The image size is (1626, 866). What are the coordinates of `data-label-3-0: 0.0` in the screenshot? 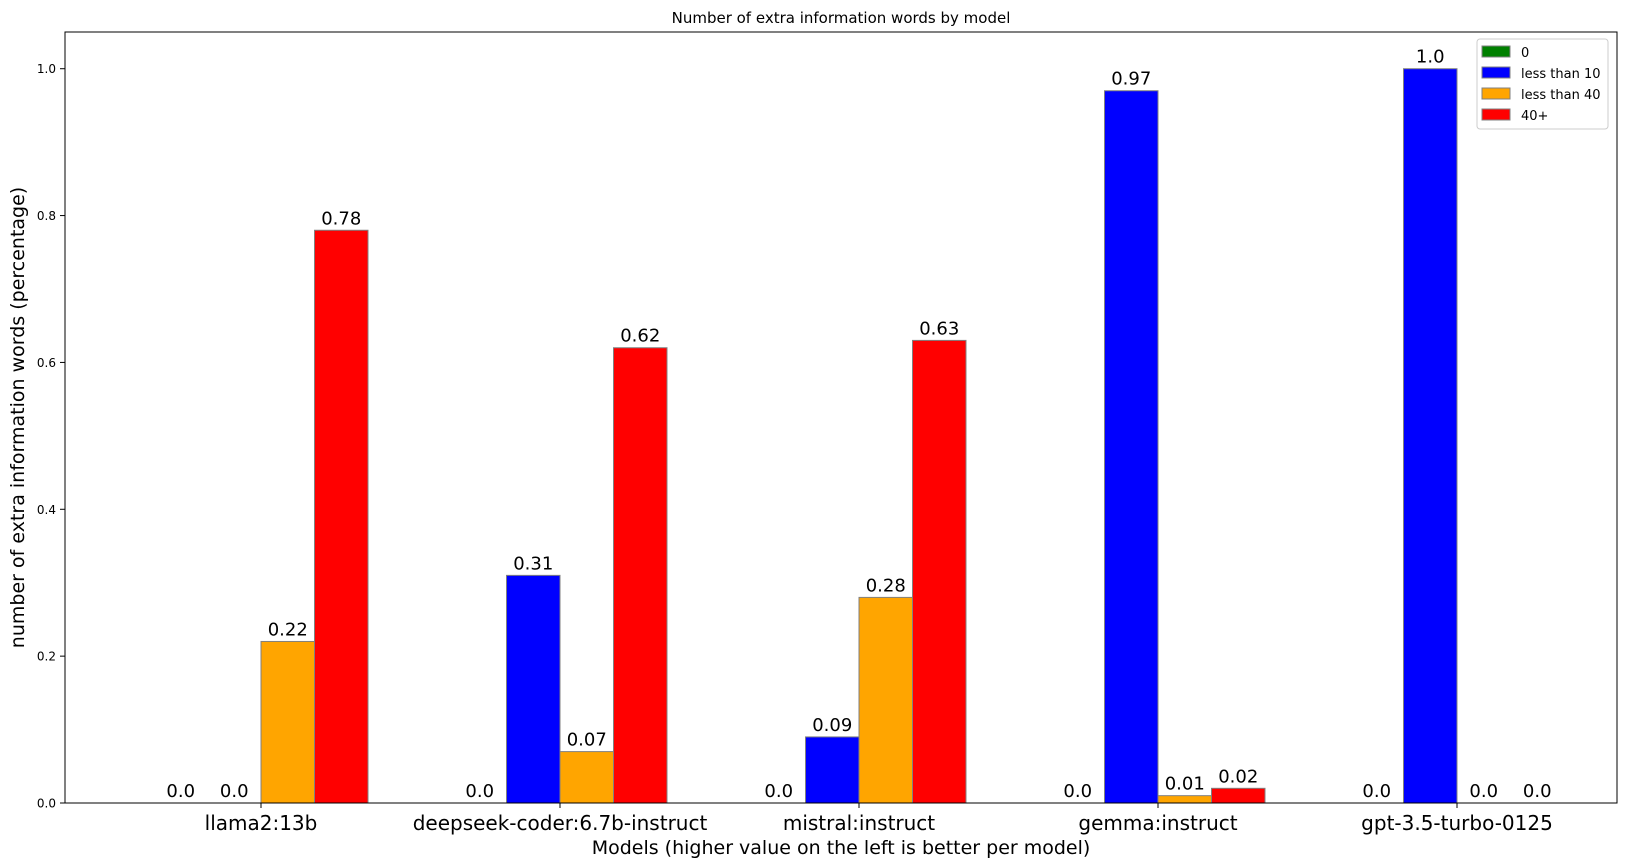 It's located at (1077, 791).